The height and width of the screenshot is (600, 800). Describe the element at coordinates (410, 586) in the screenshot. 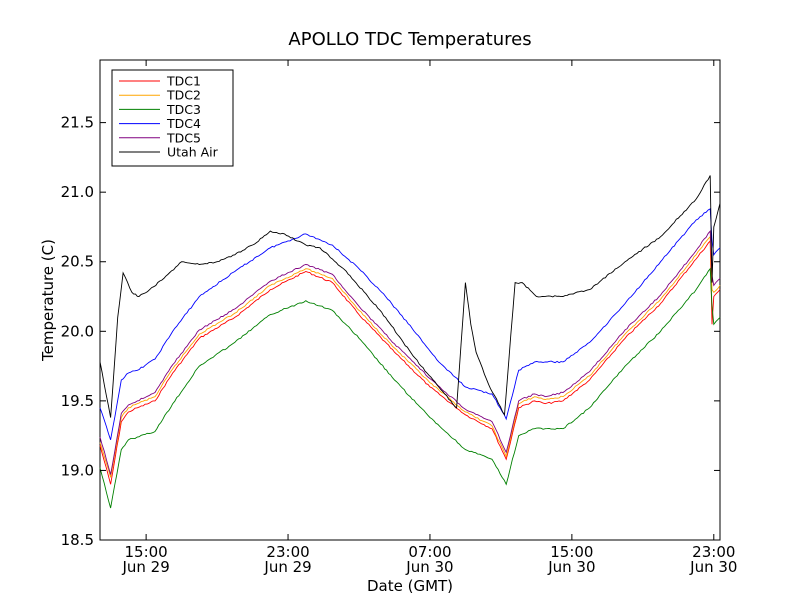

I see `x-axis-label: Date (GMT)` at that location.